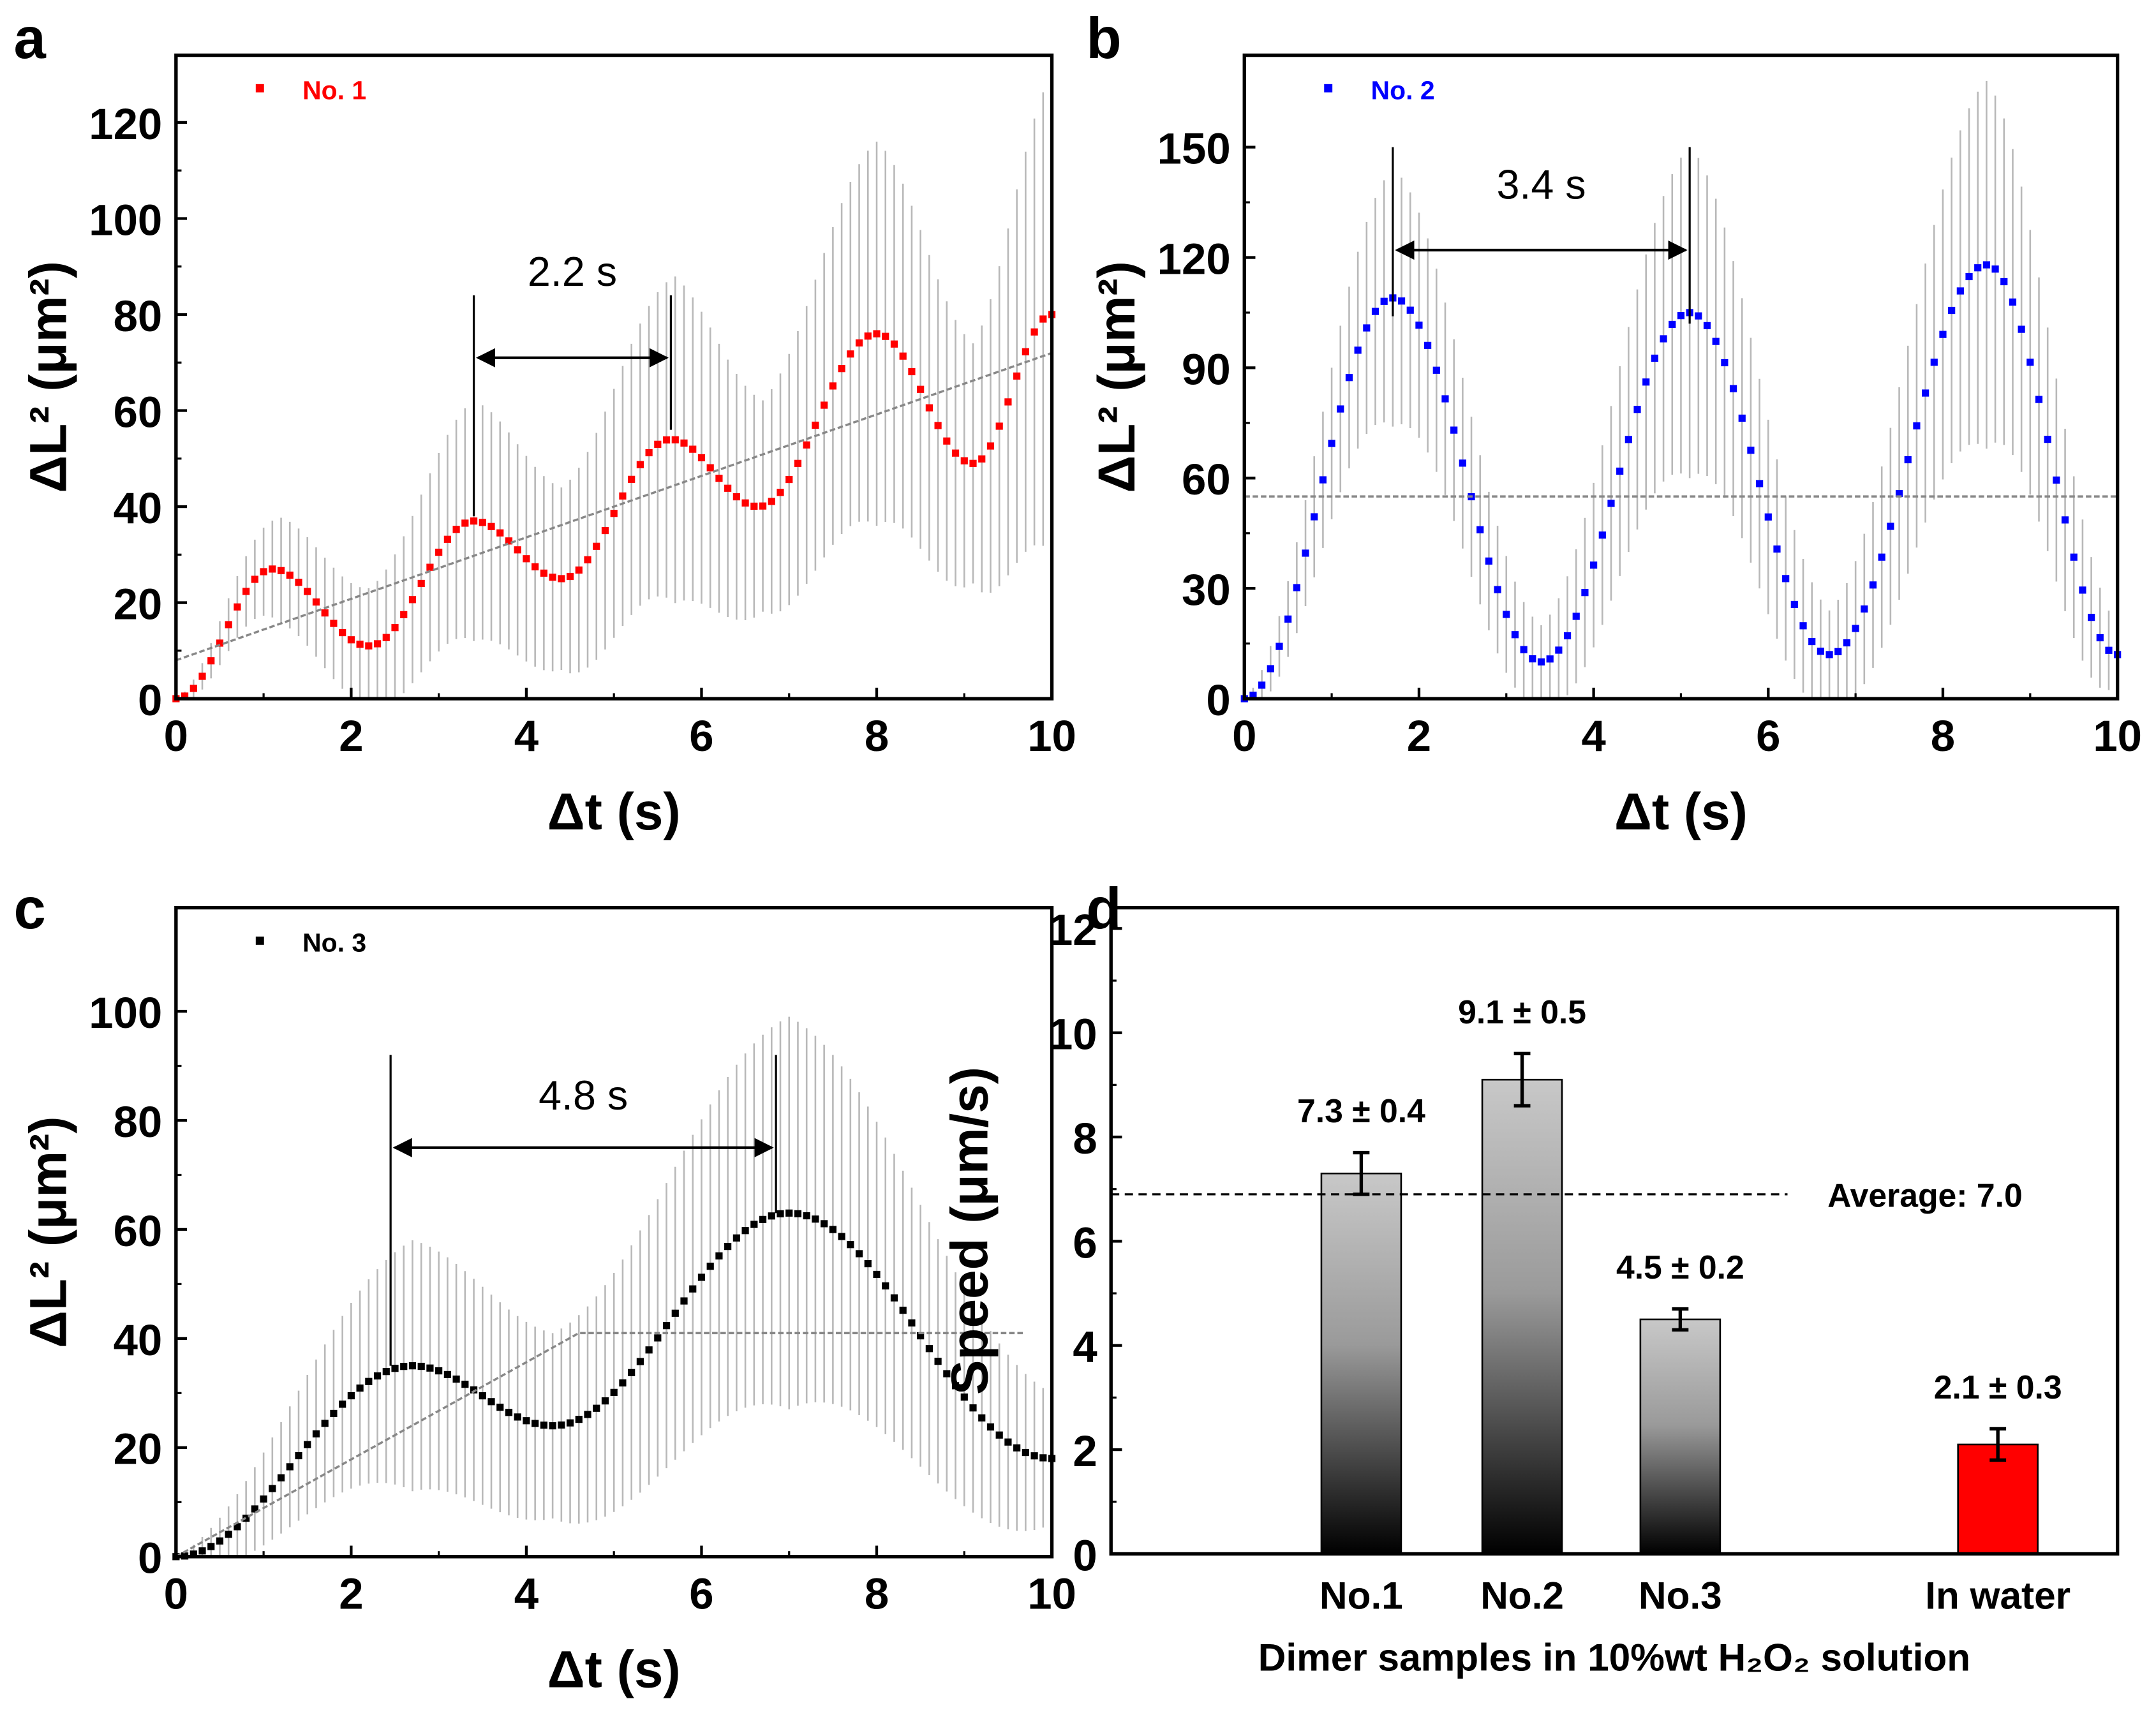 This screenshot has width=2156, height=1715. What do you see at coordinates (1403, 90) in the screenshot?
I see `legend-label: No. 2` at bounding box center [1403, 90].